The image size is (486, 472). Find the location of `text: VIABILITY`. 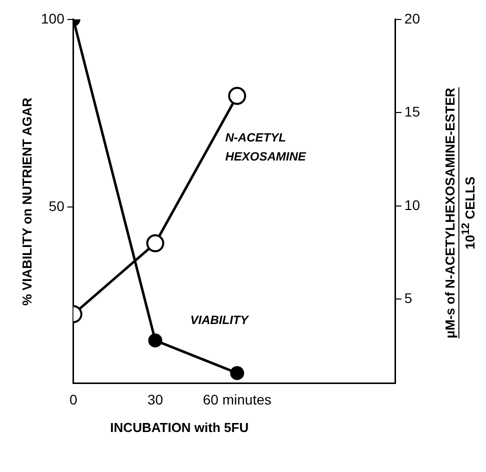

text: VIABILITY is located at coordinates (220, 319).